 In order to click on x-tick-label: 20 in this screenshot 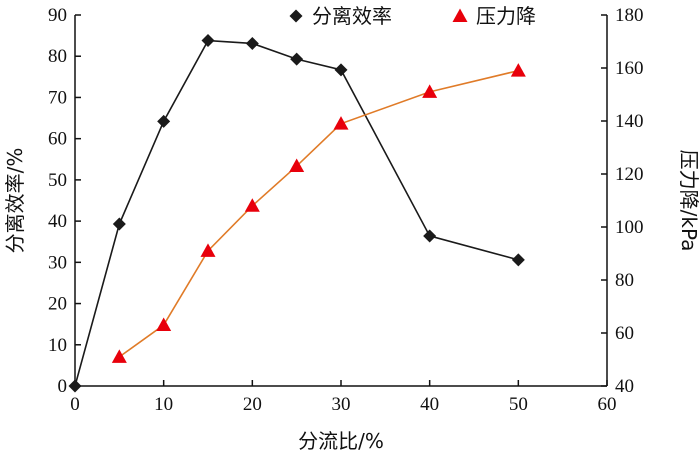, I will do `click(252, 404)`.